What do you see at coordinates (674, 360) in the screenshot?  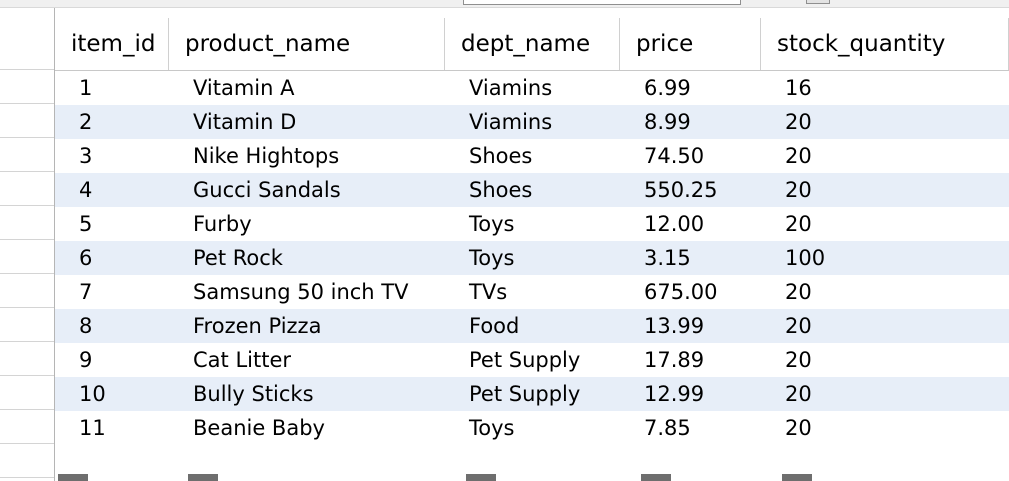 I see `cell-price: 17.89` at bounding box center [674, 360].